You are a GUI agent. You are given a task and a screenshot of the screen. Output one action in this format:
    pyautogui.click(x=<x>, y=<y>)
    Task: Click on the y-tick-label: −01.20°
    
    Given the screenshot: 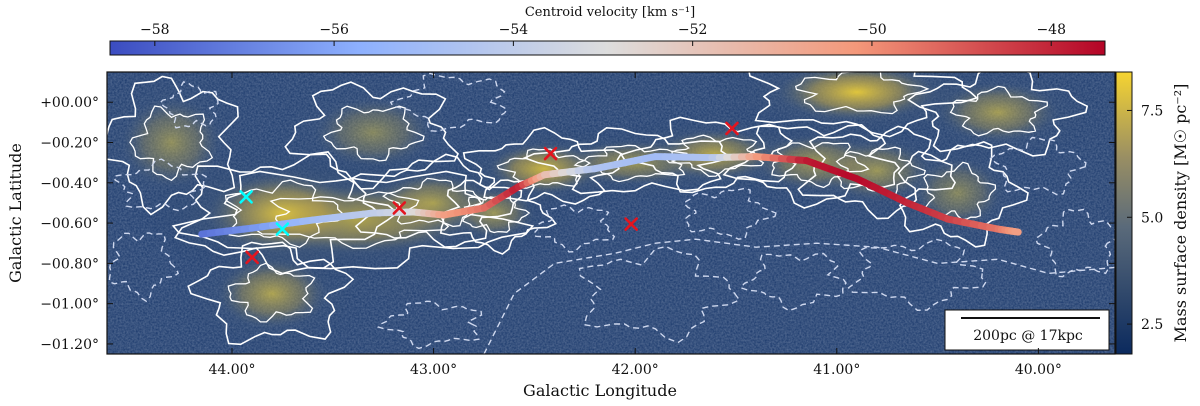 What is the action you would take?
    pyautogui.click(x=69, y=345)
    